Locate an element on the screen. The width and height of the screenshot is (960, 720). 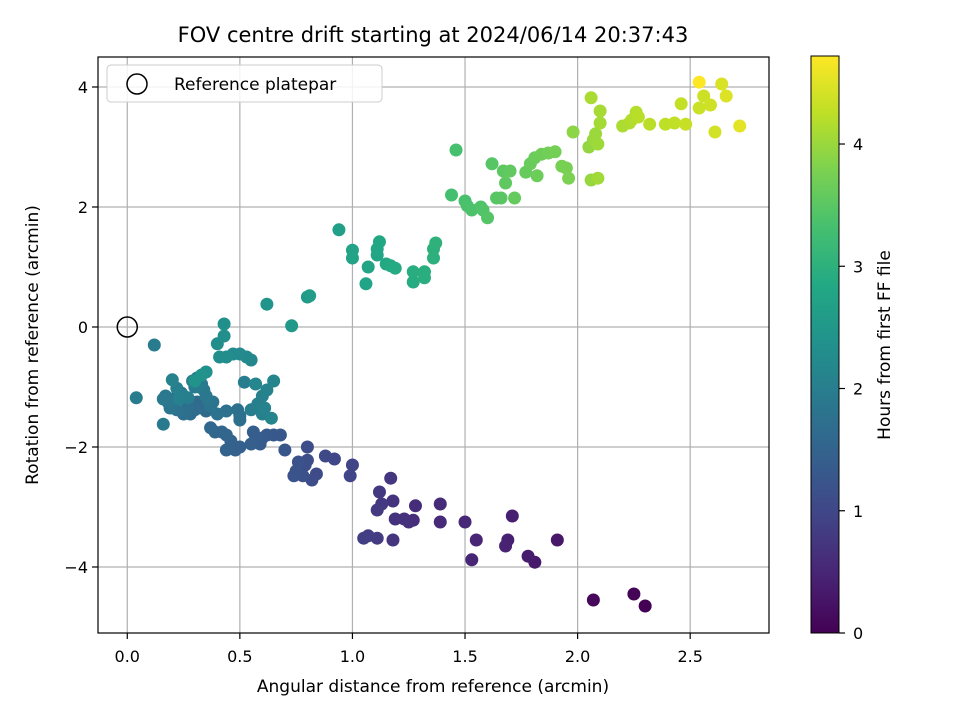
colorbar-ticks: 0 1 2 3 4 is located at coordinates (851, 389).